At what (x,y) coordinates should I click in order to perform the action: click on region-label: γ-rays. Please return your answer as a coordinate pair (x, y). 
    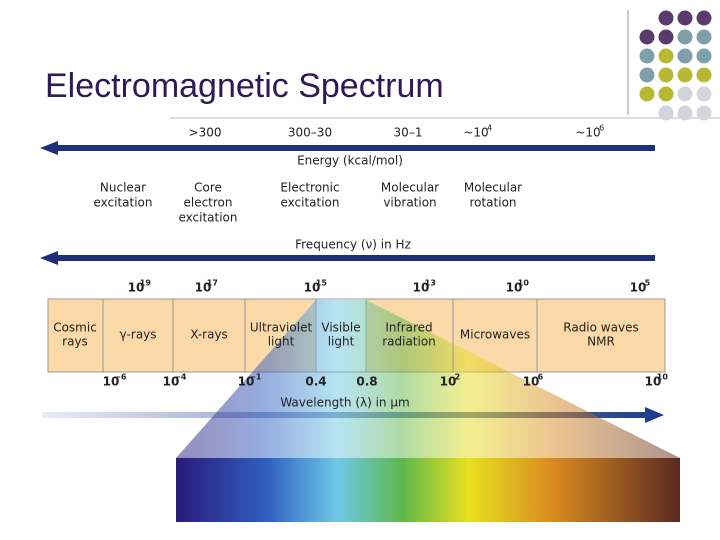
    Looking at the image, I should click on (137, 335).